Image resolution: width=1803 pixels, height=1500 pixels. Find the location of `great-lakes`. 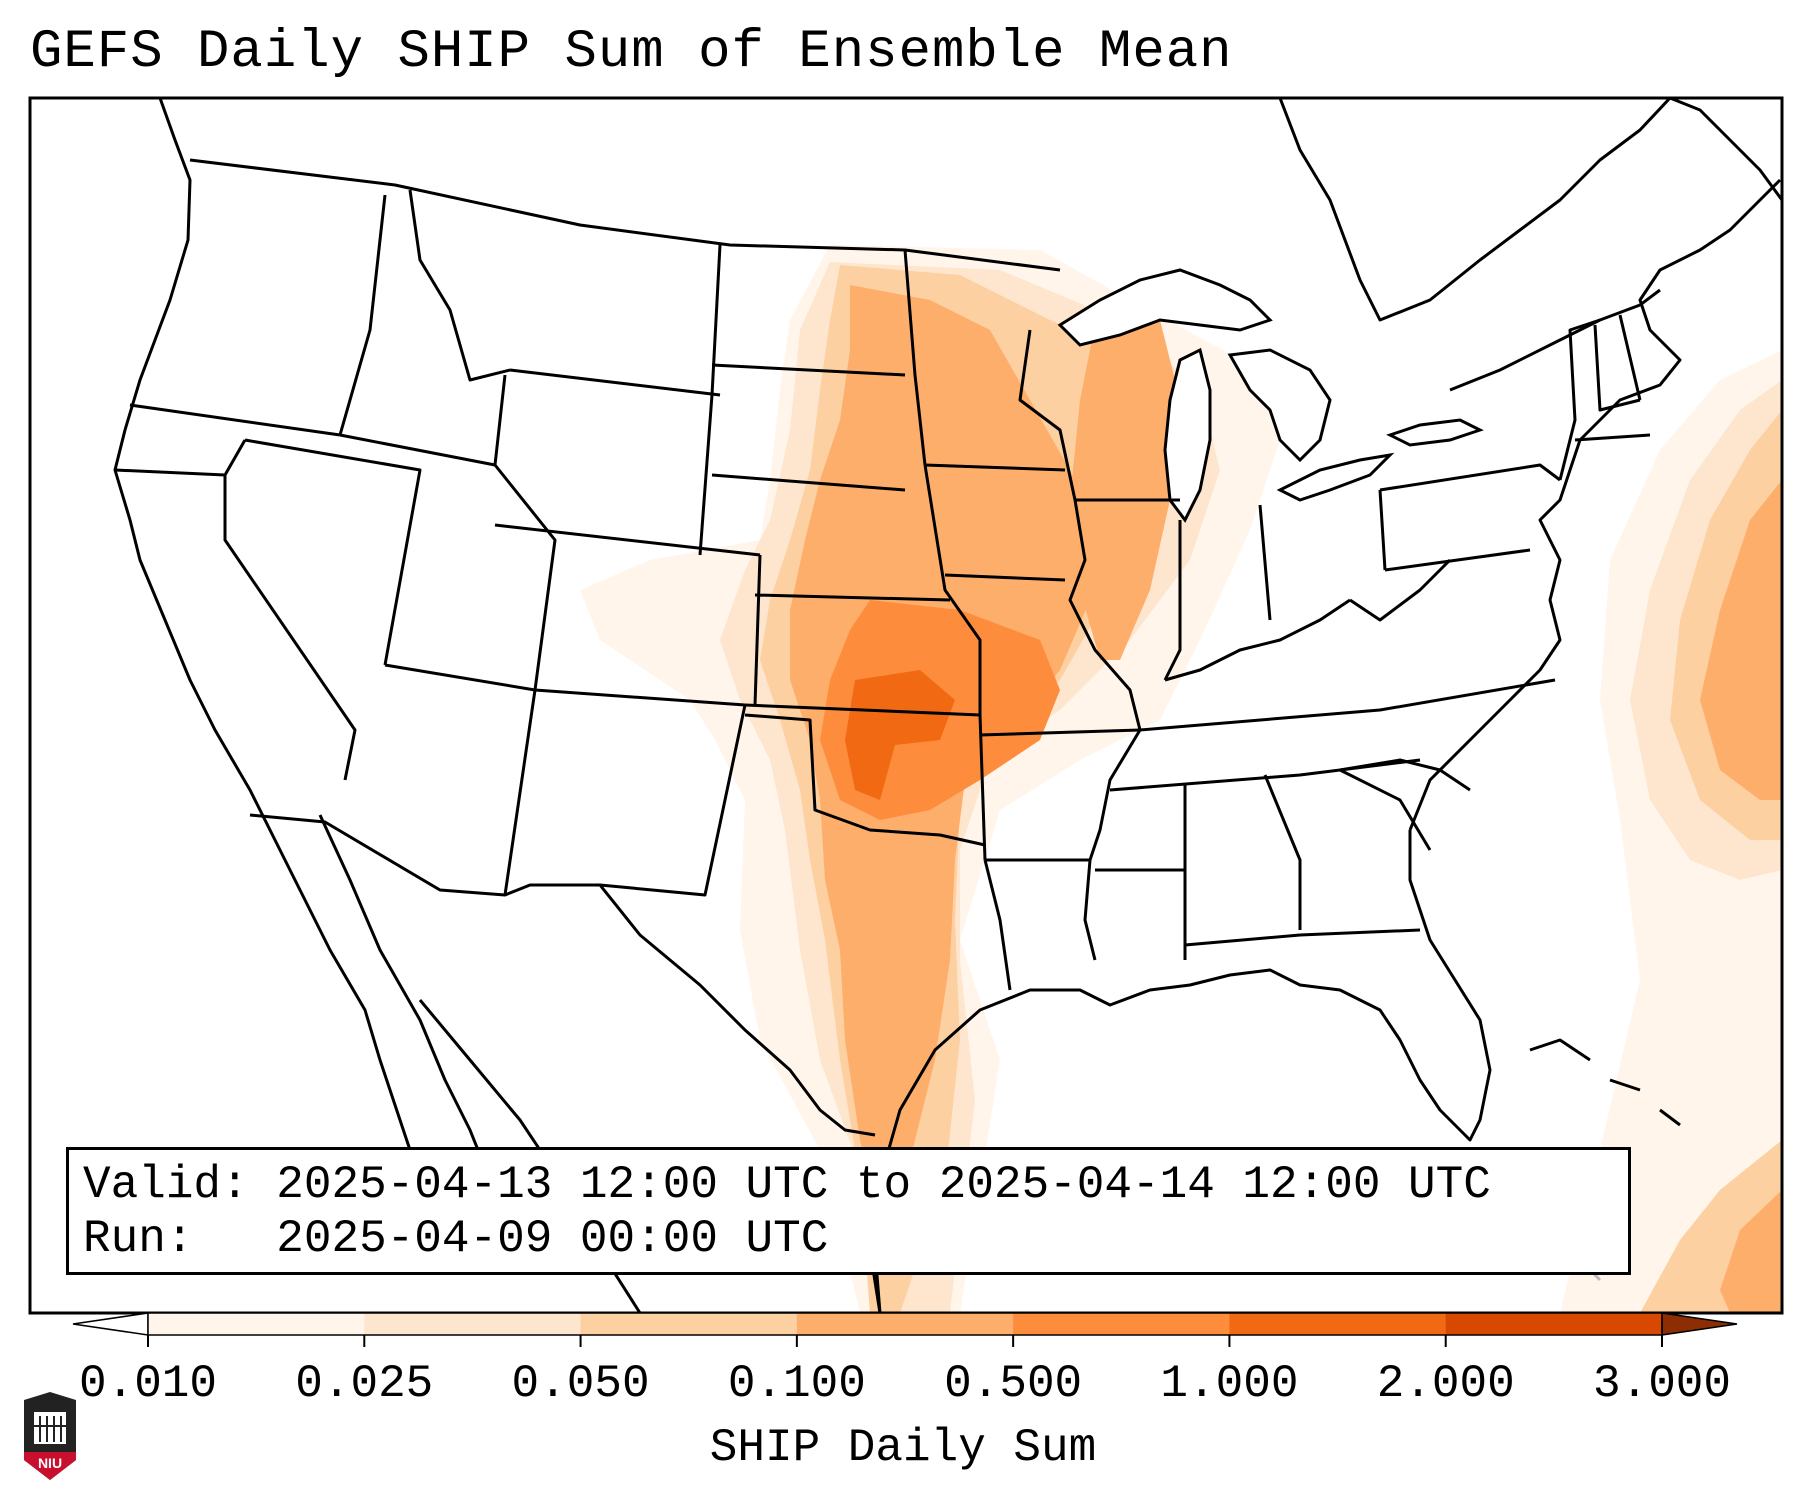

great-lakes is located at coordinates (1270, 395).